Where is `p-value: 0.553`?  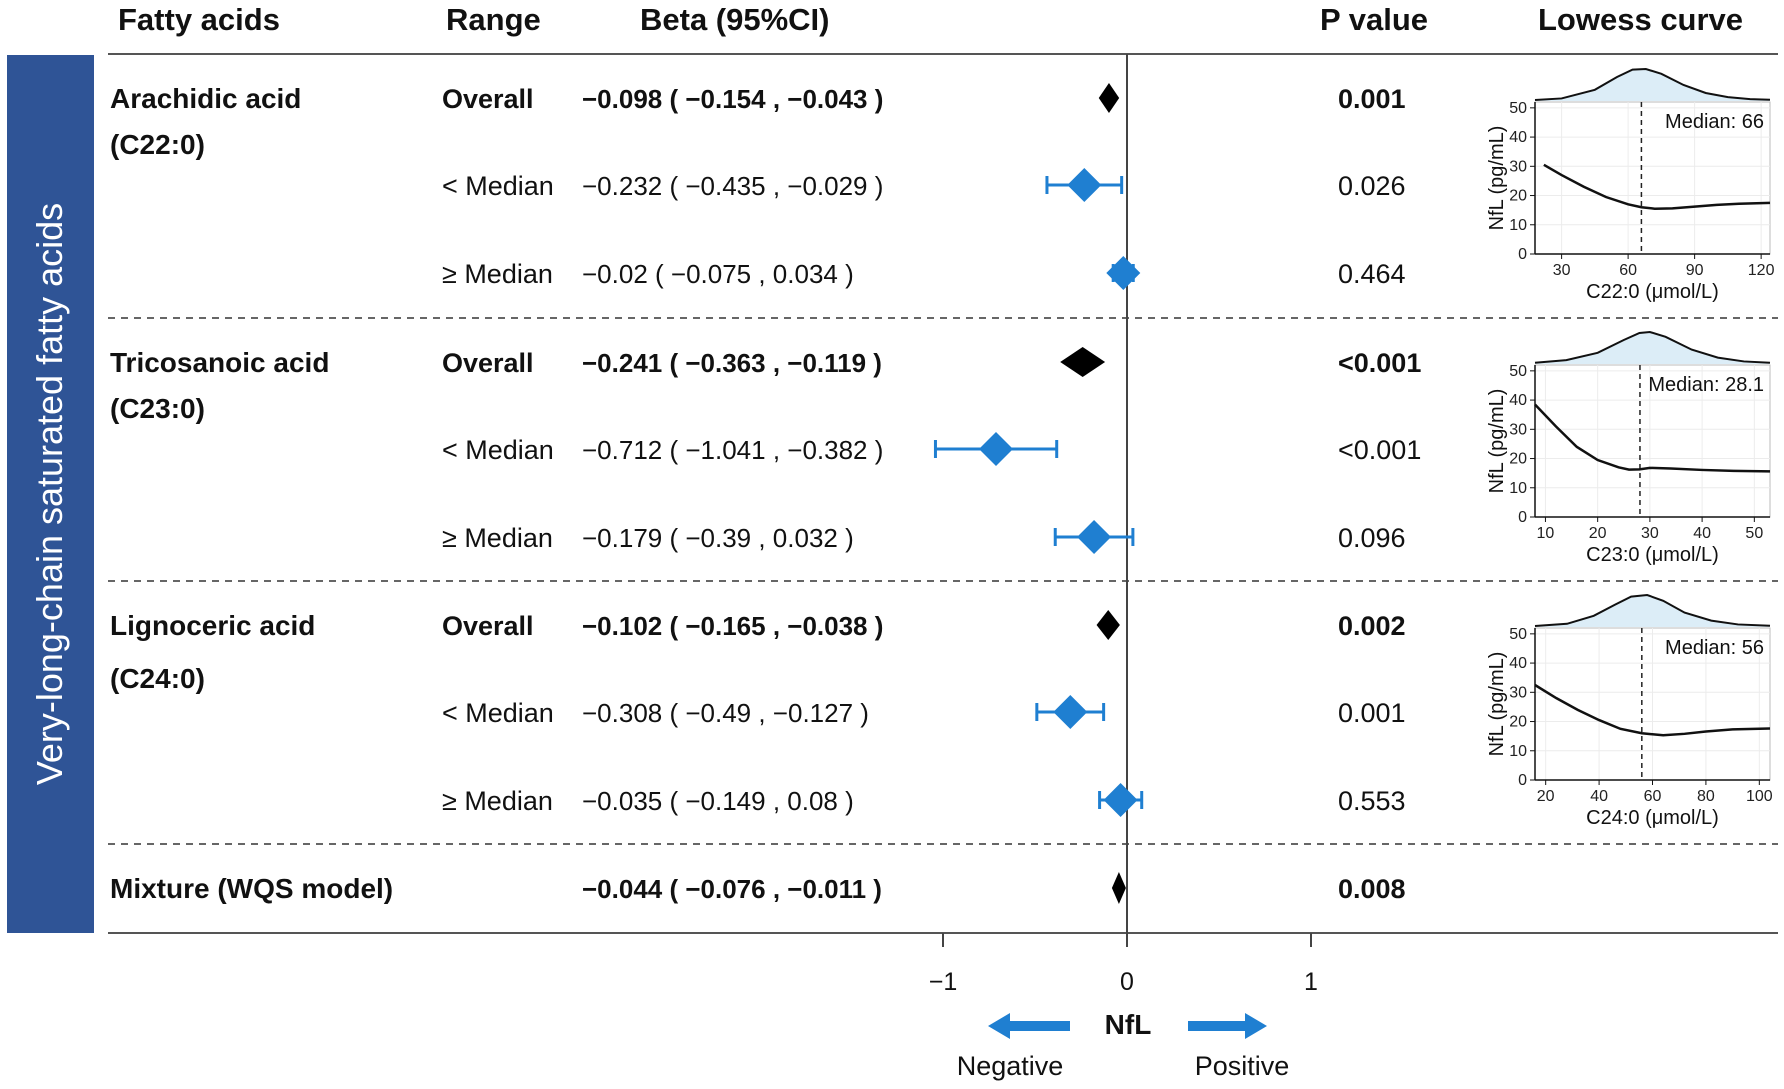 p-value: 0.553 is located at coordinates (1372, 801).